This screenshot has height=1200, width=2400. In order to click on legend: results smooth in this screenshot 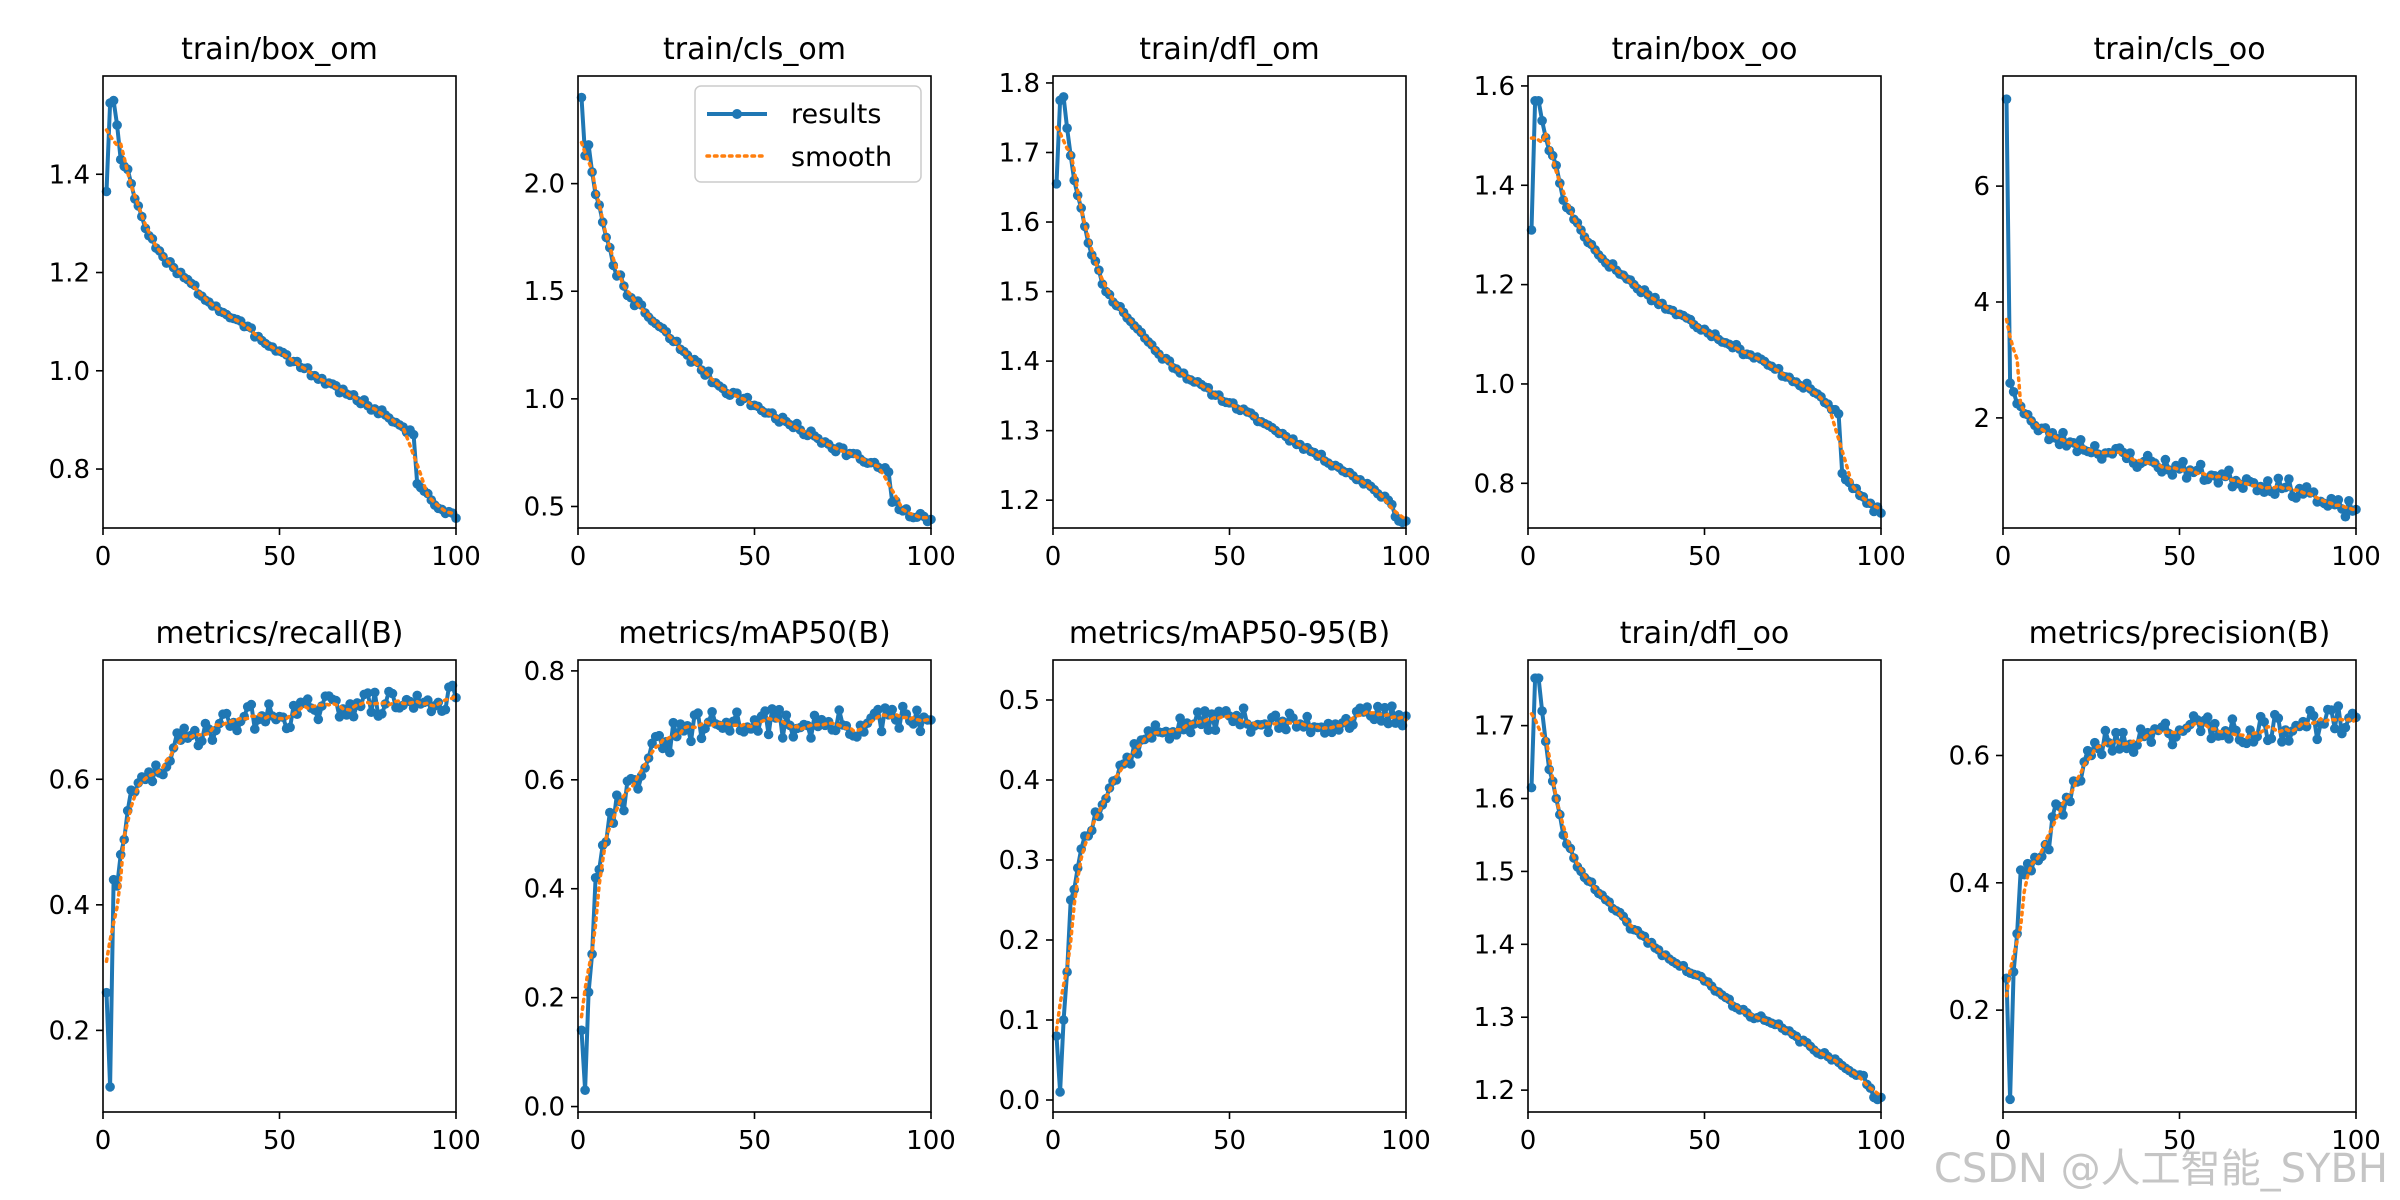, I will do `click(808, 134)`.